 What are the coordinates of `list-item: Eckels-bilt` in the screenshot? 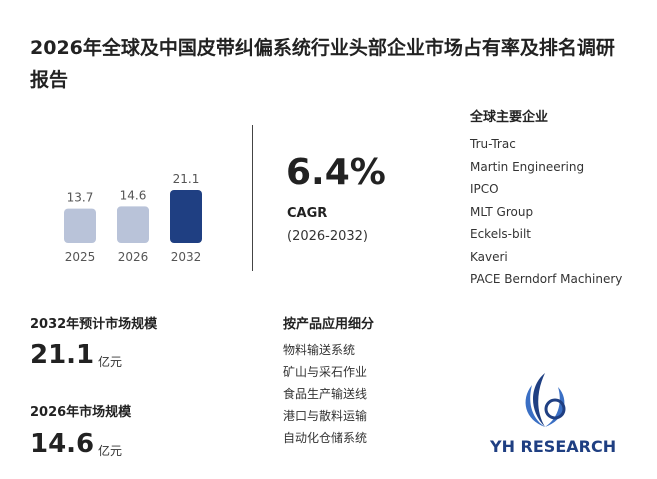 It's located at (500, 234).